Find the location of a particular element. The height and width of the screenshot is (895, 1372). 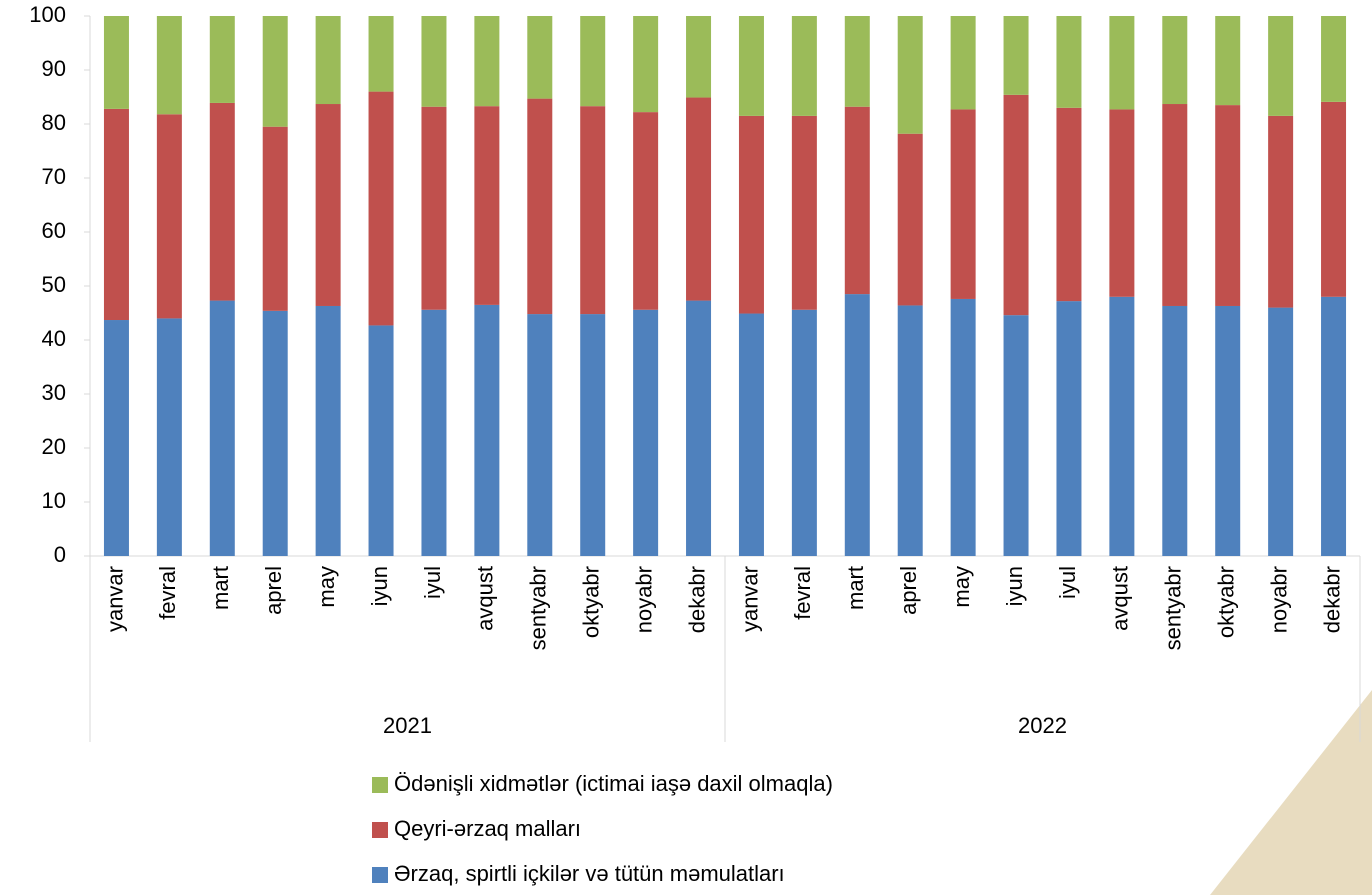

x-tick-label: sentyabr is located at coordinates (1173, 608).